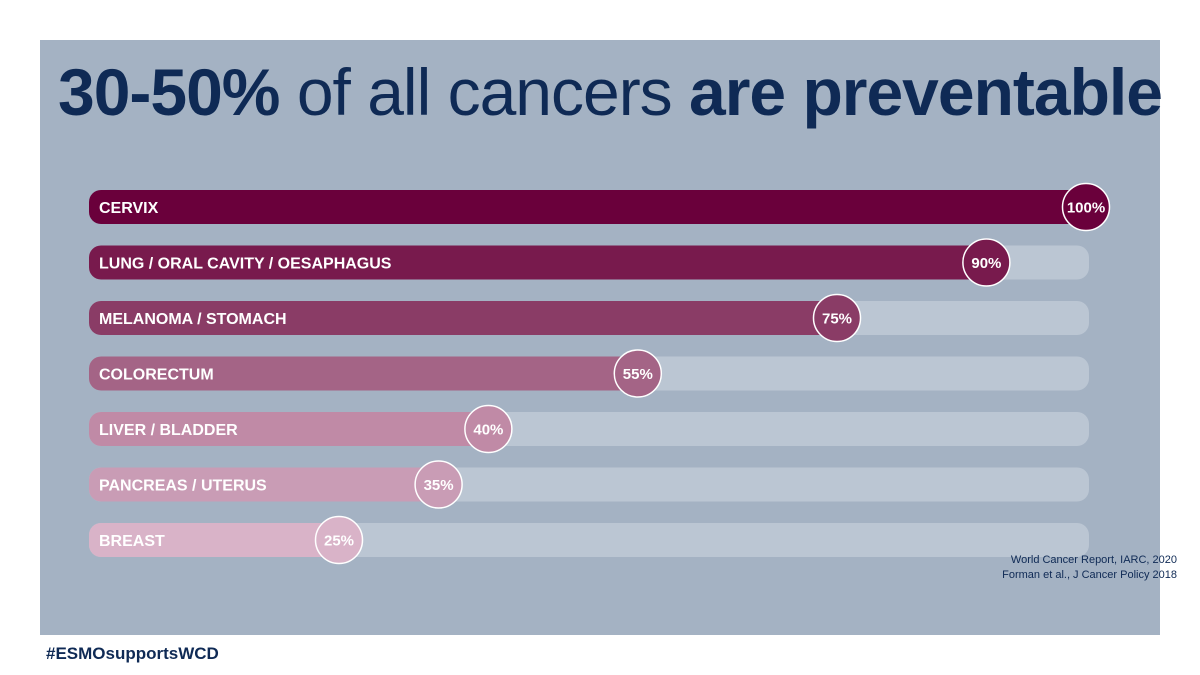 The image size is (1200, 675). What do you see at coordinates (132, 653) in the screenshot?
I see `hashtag: #ESMOsupportsWCD` at bounding box center [132, 653].